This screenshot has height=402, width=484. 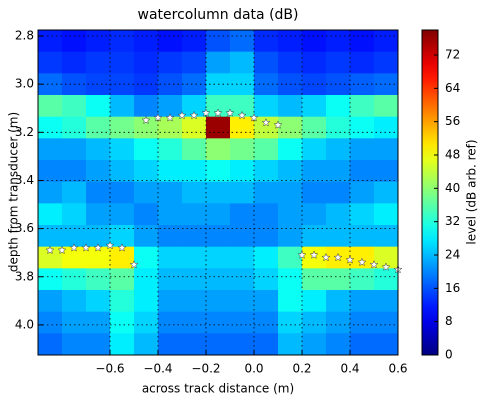 What do you see at coordinates (157, 369) in the screenshot?
I see `x-tick-label: −0.4` at bounding box center [157, 369].